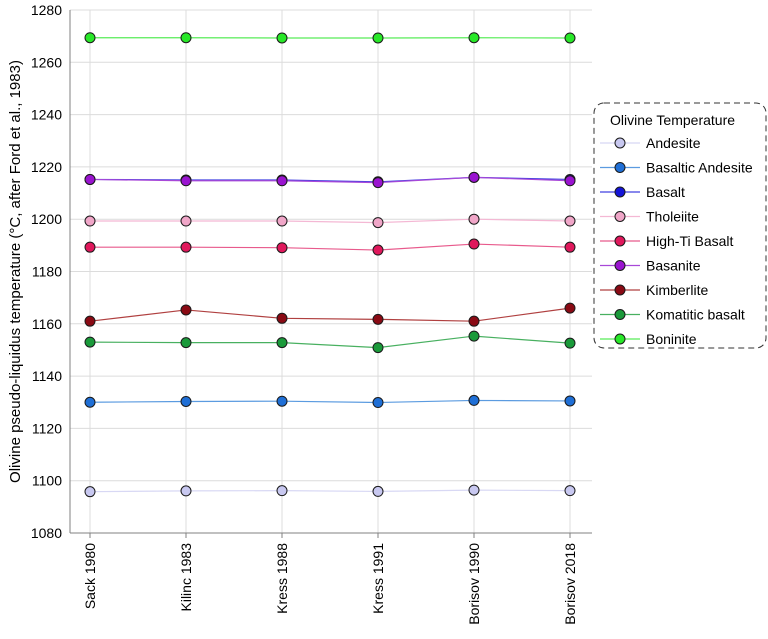 The height and width of the screenshot is (639, 768). Describe the element at coordinates (46, 533) in the screenshot. I see `y-tick-label: 1080` at that location.